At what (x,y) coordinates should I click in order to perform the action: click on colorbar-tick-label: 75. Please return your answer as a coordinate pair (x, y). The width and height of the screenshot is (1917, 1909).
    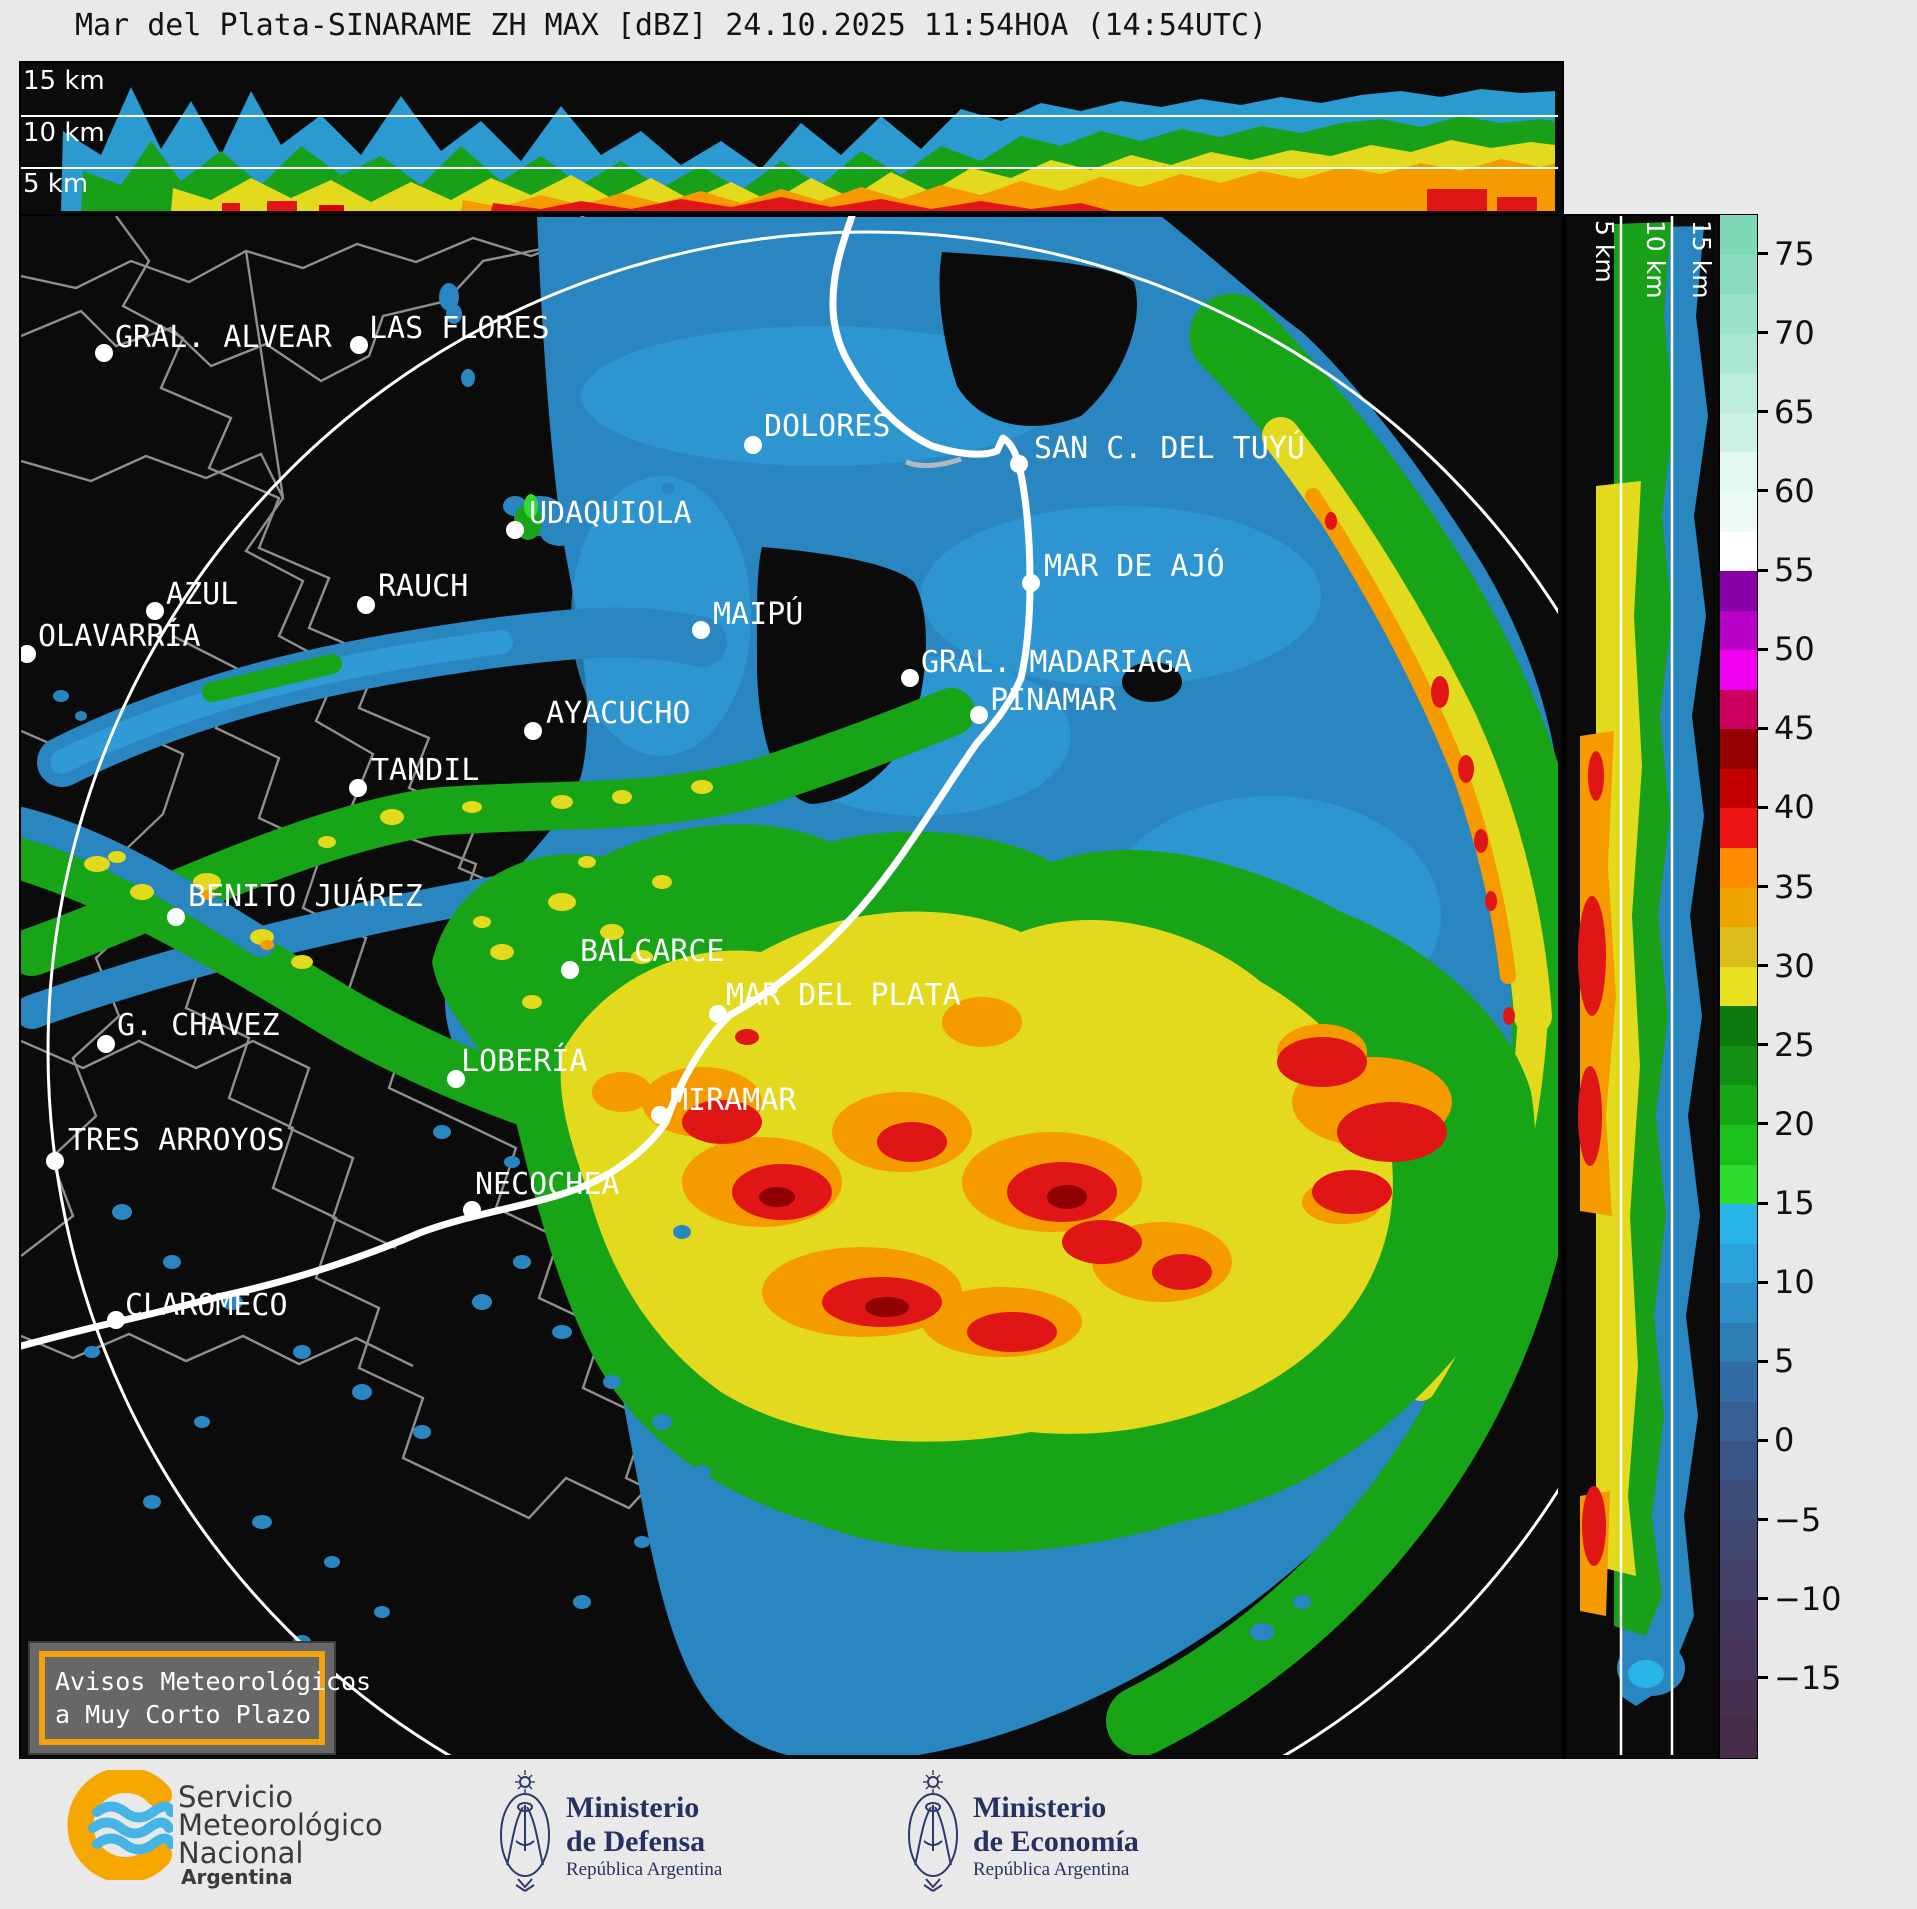
    Looking at the image, I should click on (1794, 253).